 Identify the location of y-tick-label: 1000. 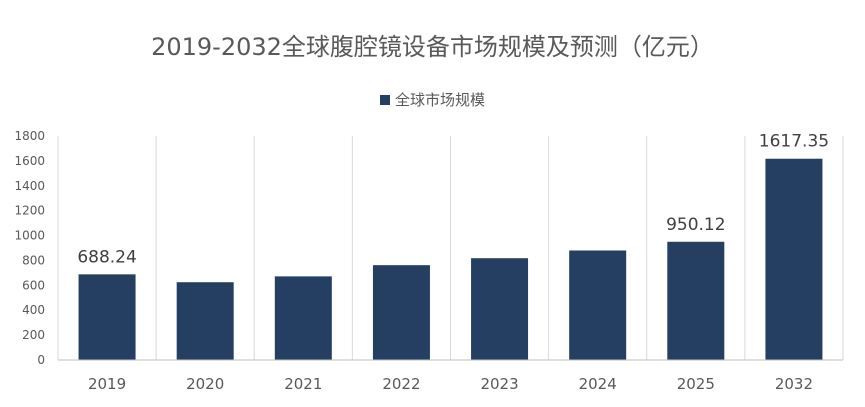
(29, 236).